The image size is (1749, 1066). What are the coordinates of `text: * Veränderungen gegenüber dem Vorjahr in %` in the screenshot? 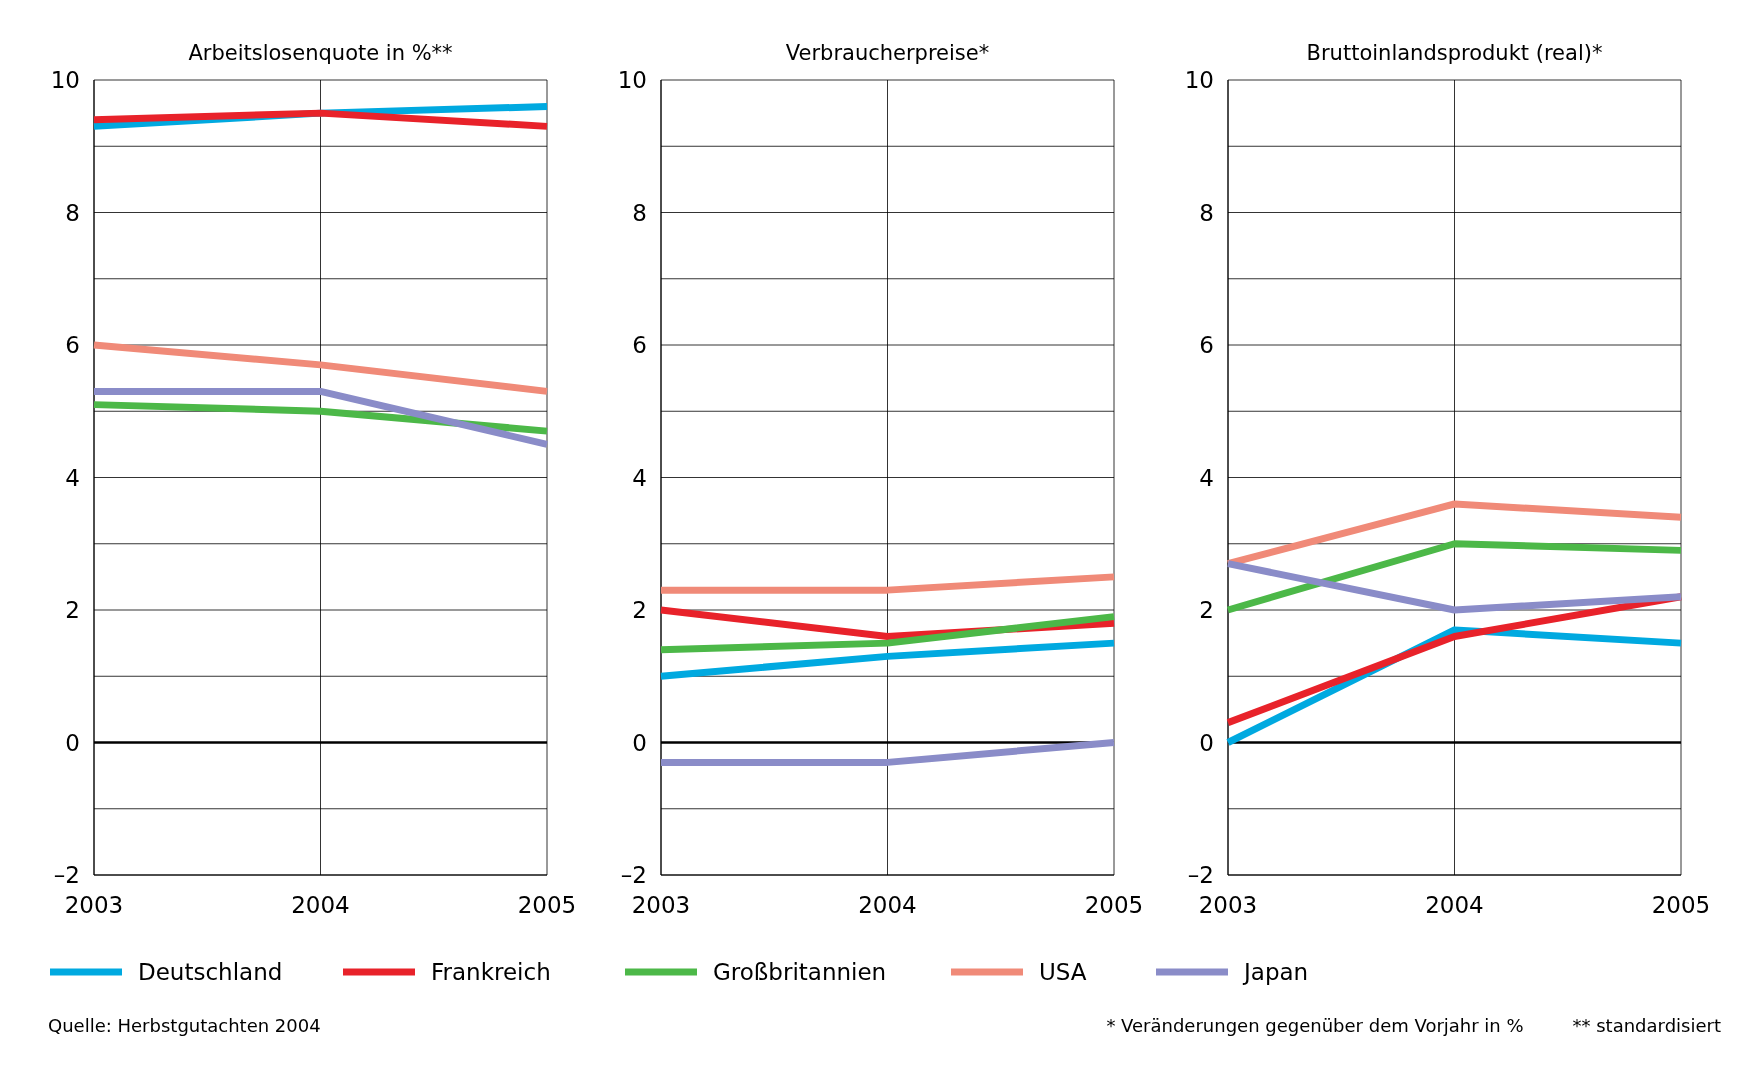 It's located at (1315, 1025).